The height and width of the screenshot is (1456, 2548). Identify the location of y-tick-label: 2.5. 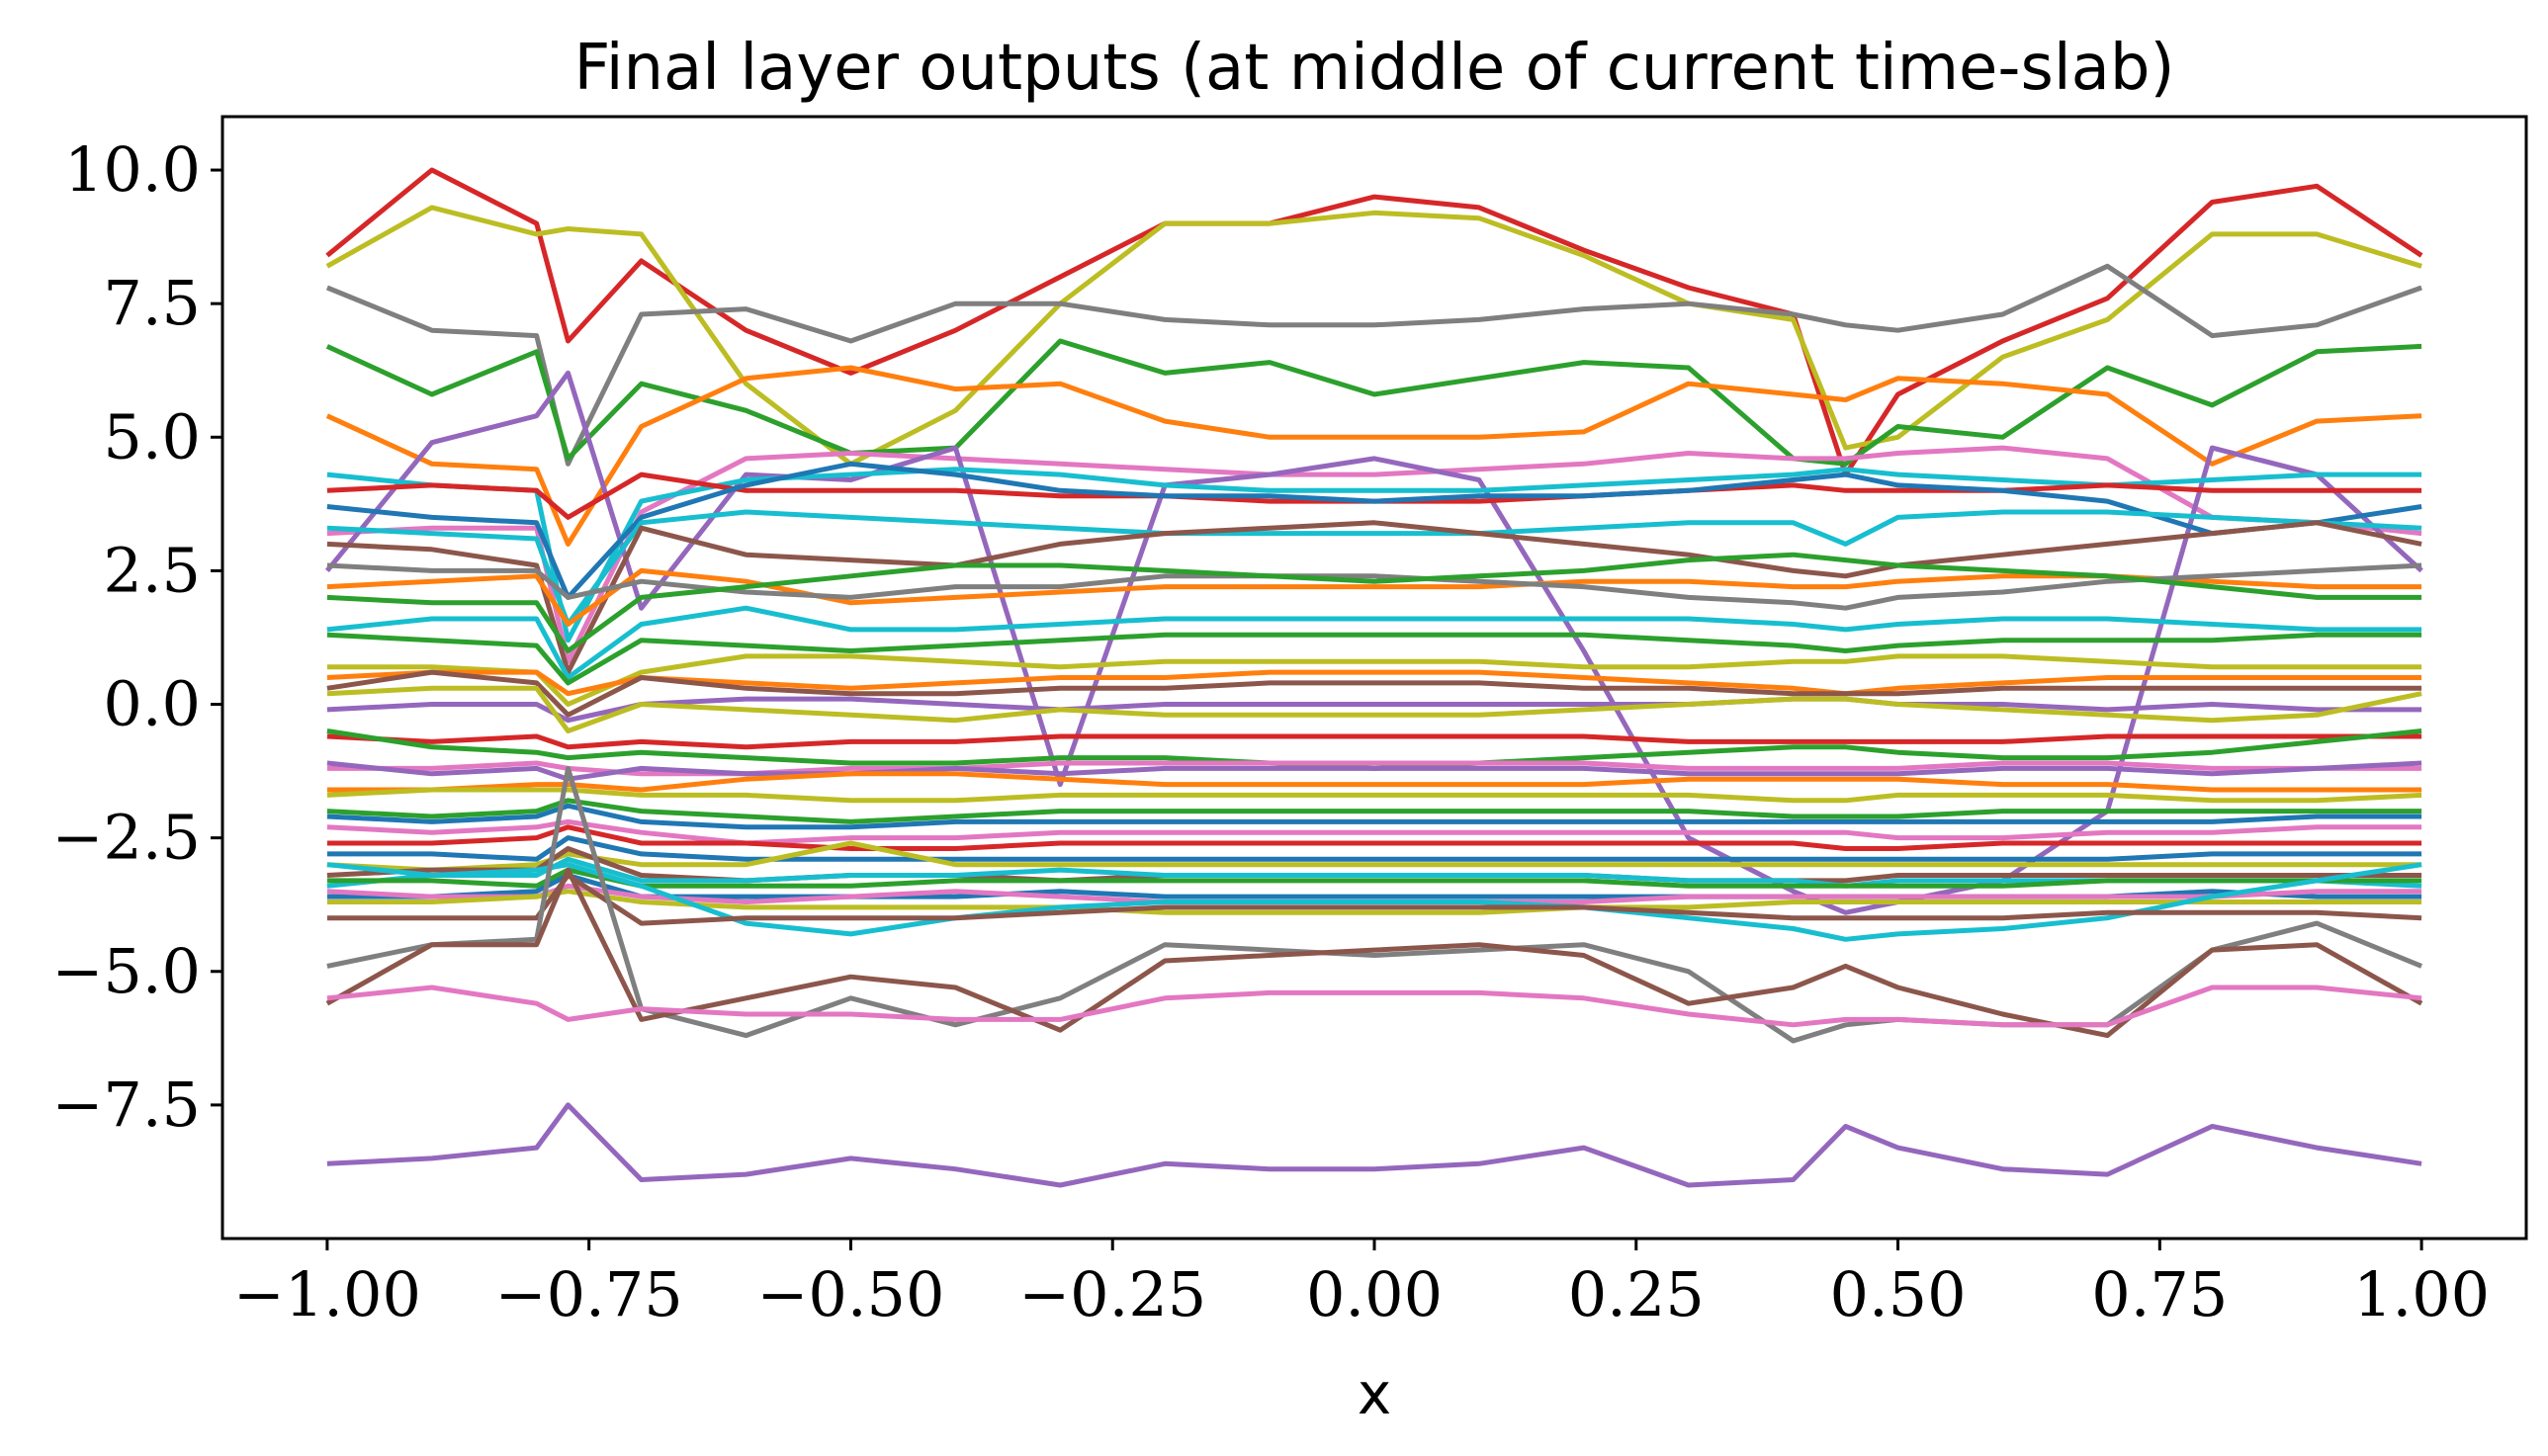
(152, 570).